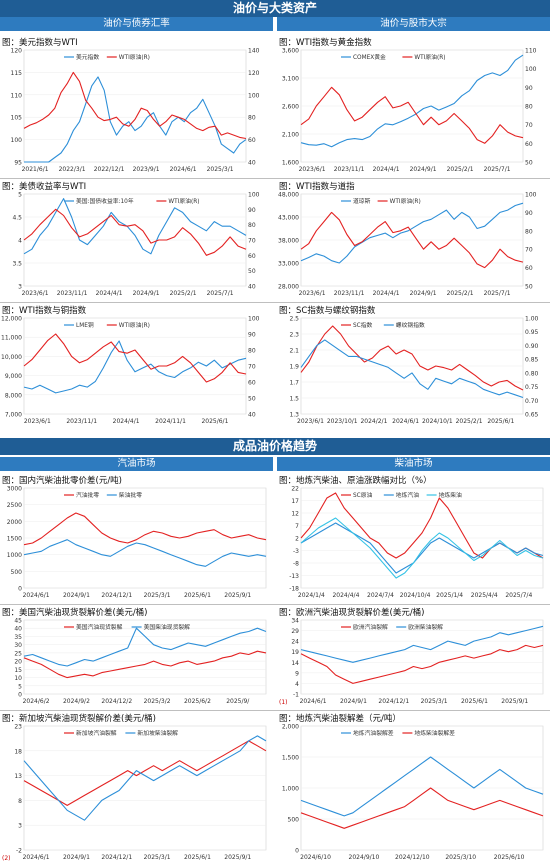  I want to click on y-tick-label: 2500, so click(14, 505).